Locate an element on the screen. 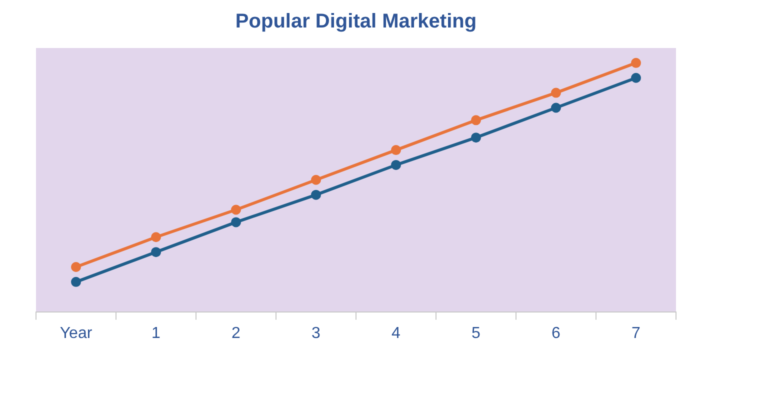  x-tick-label: 3 is located at coordinates (316, 333).